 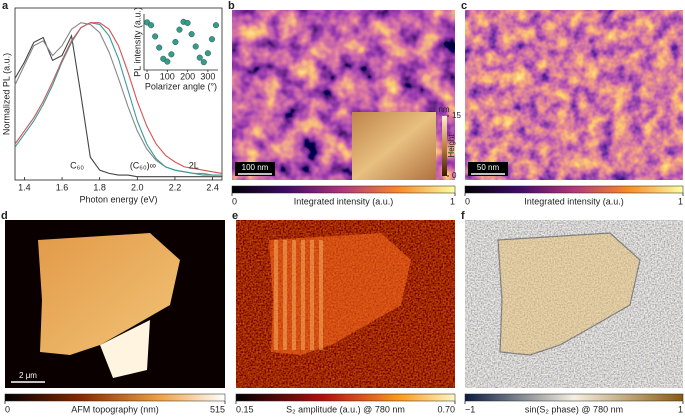 What do you see at coordinates (118, 199) in the screenshot?
I see `x-axis-label: Photon energy (eV)` at bounding box center [118, 199].